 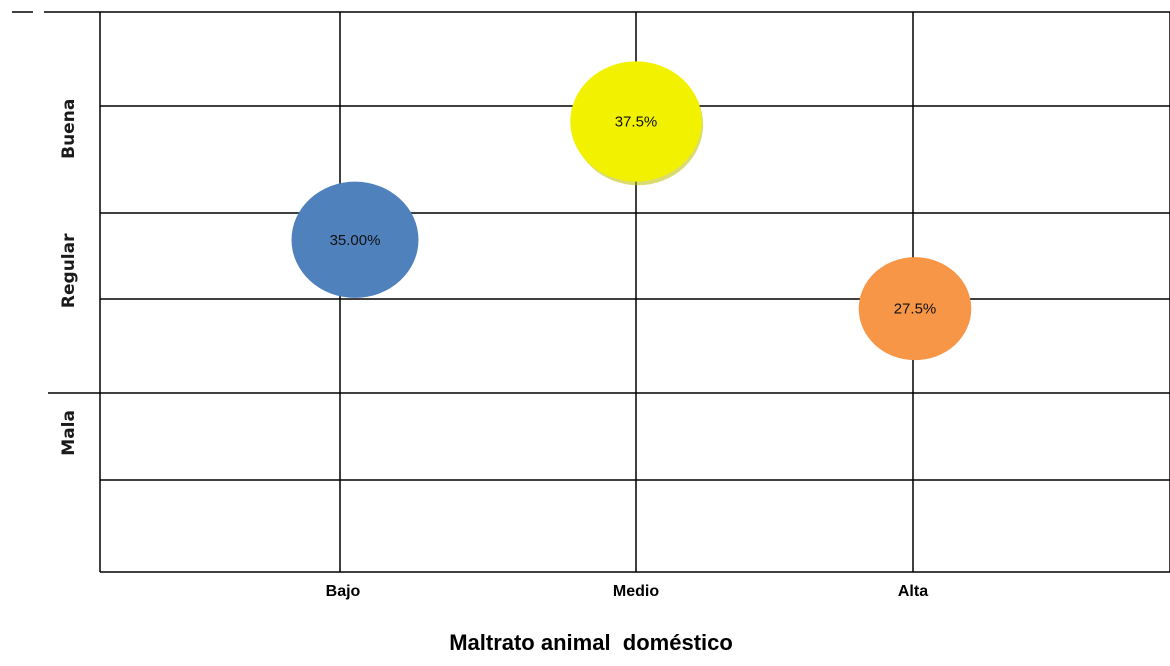 I want to click on x-tick-label-medio: Medio, so click(x=636, y=591).